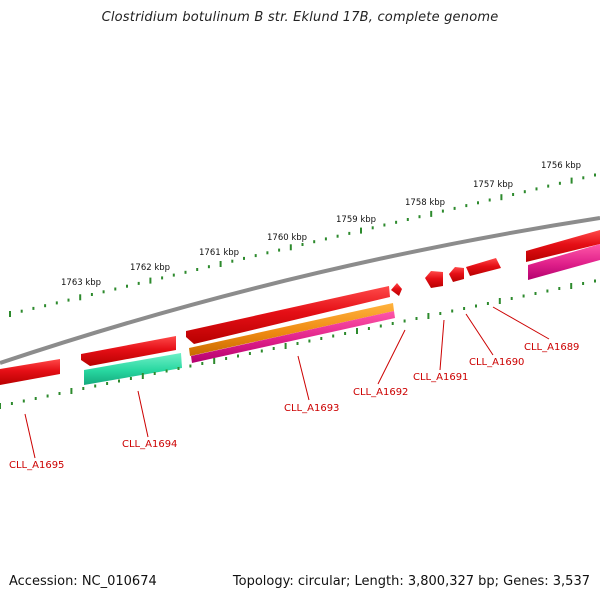 The height and width of the screenshot is (604, 600). What do you see at coordinates (551, 347) in the screenshot?
I see `gene-label-cll-a1689: CLL_A1689` at bounding box center [551, 347].